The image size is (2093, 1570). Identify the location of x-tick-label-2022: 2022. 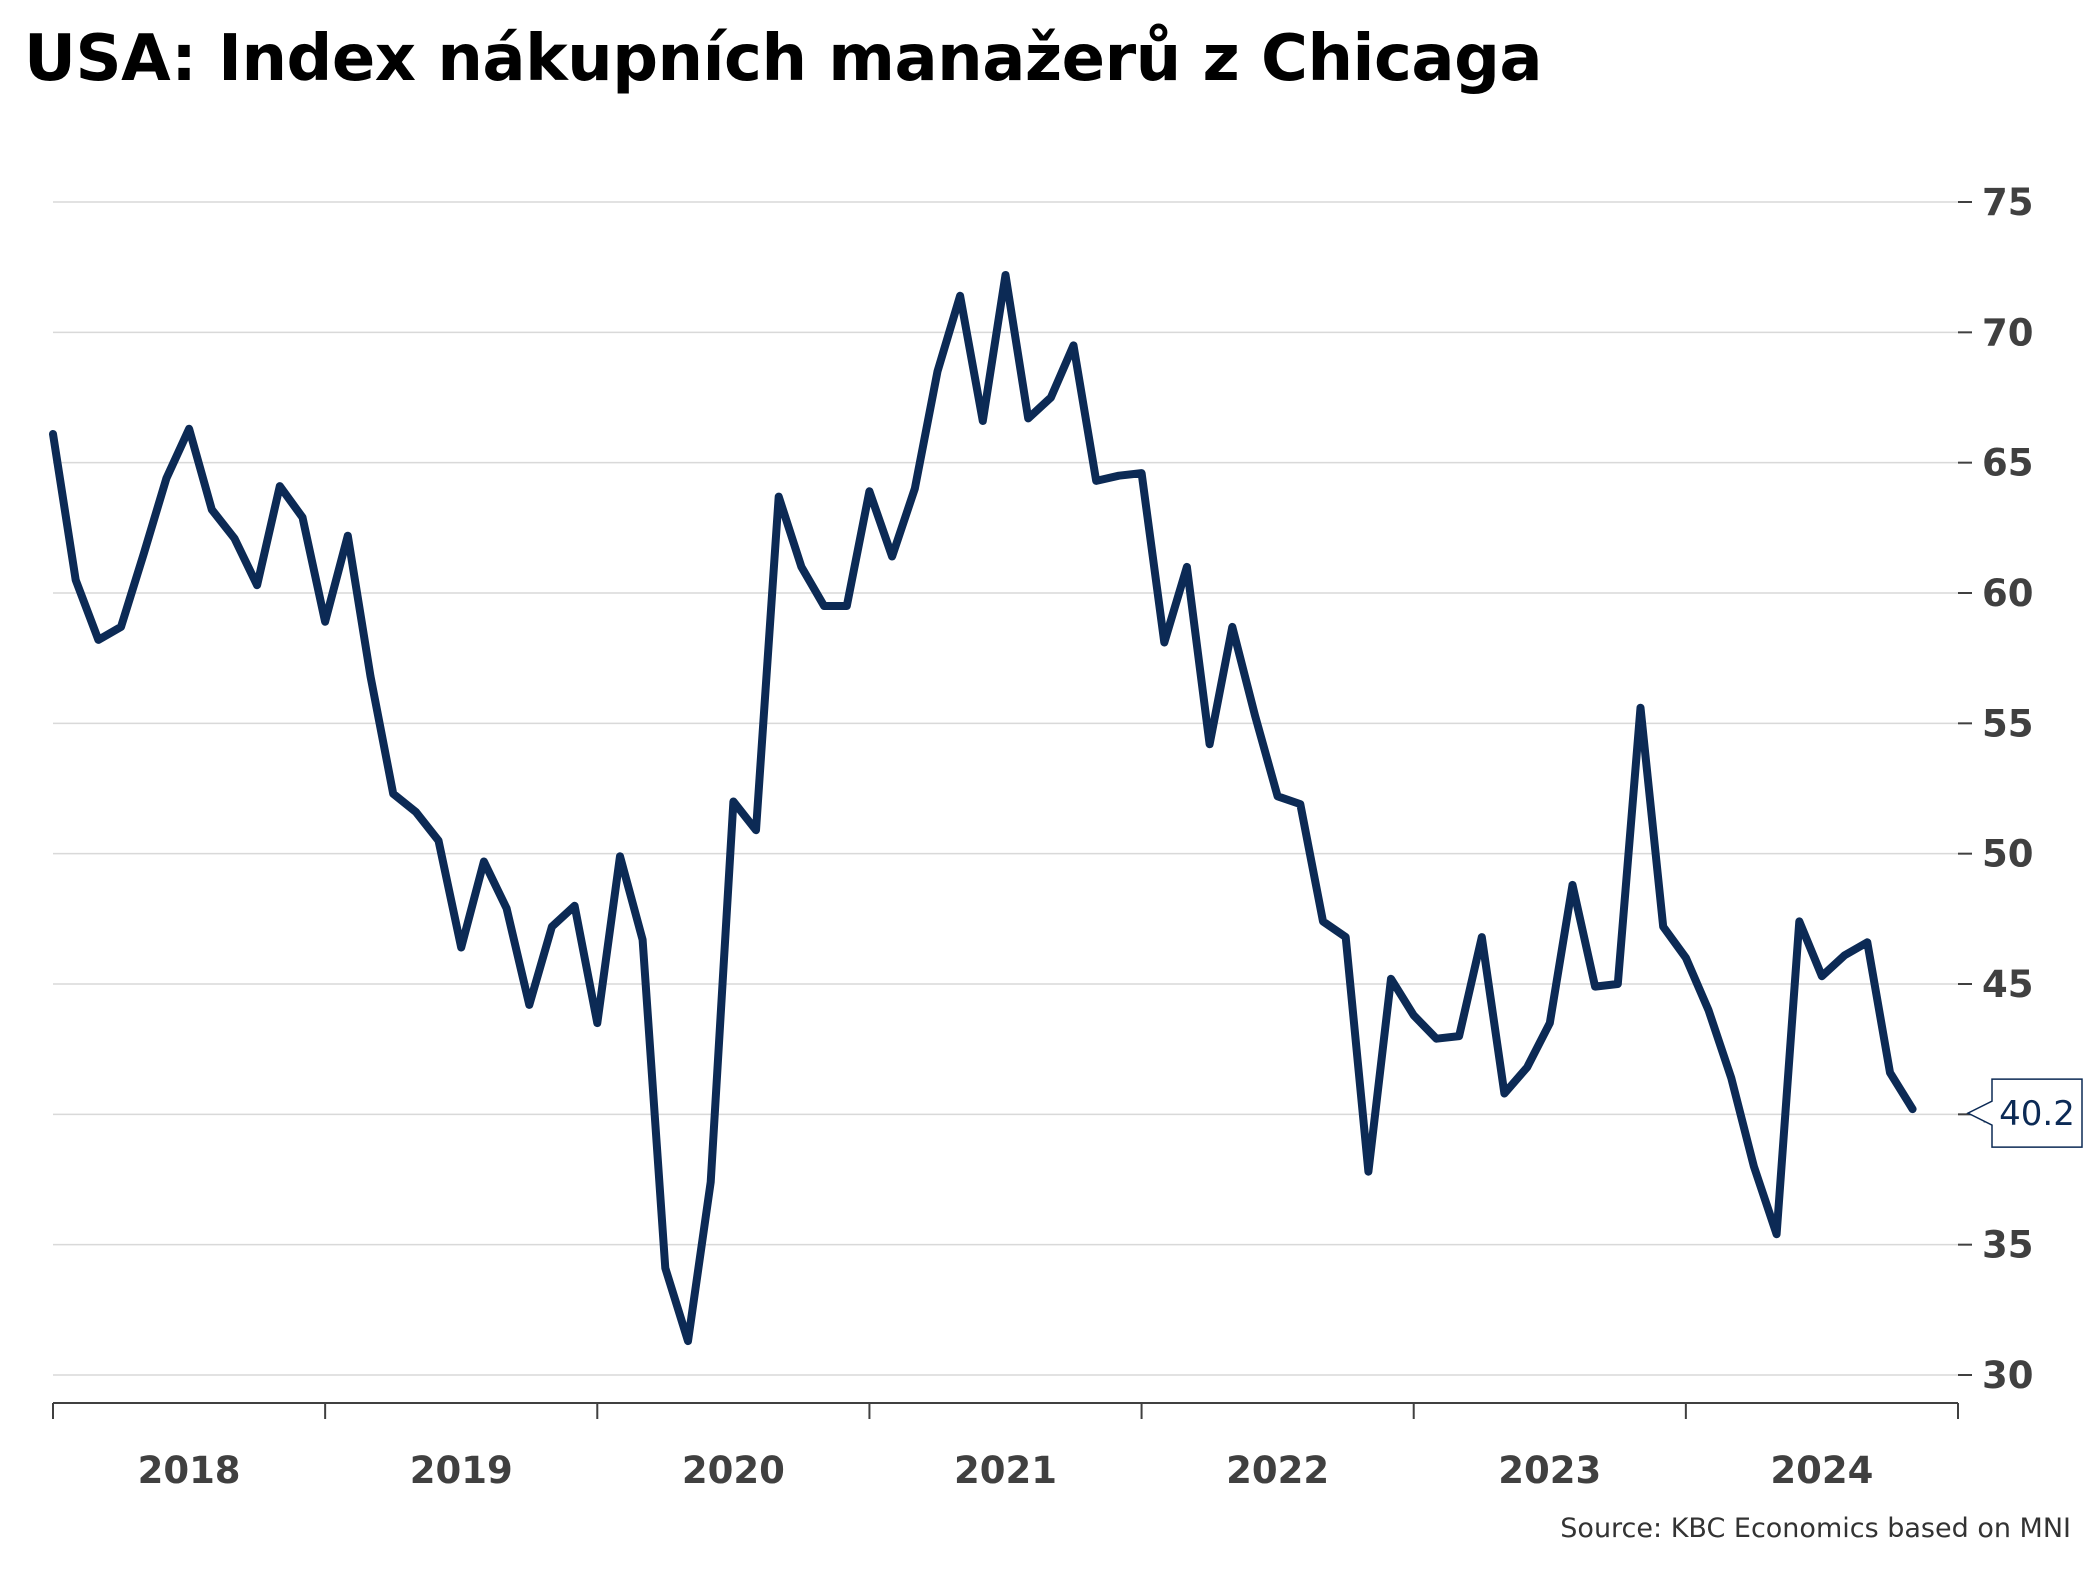
(1277, 1470).